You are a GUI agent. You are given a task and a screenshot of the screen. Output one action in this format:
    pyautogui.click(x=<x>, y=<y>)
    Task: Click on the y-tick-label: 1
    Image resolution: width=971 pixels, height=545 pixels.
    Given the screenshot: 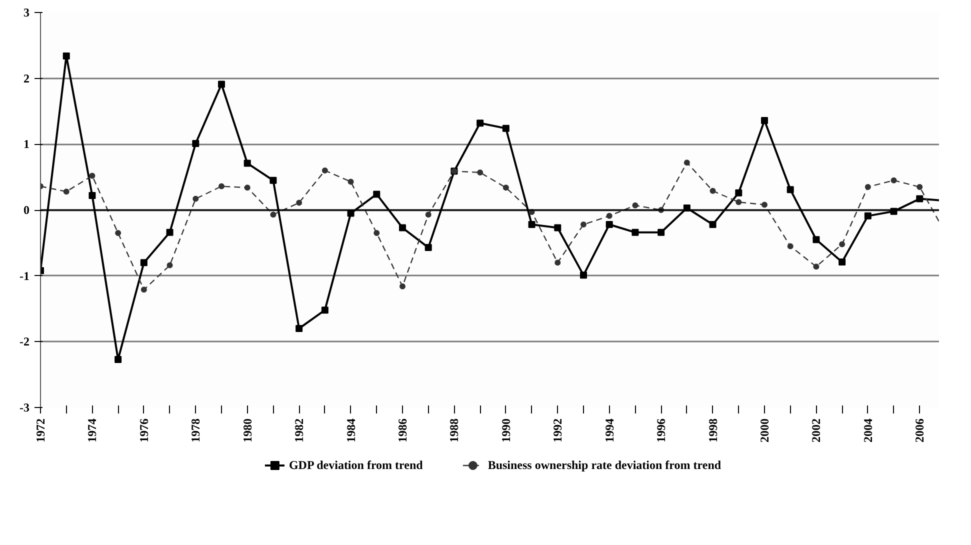 What is the action you would take?
    pyautogui.click(x=27, y=144)
    